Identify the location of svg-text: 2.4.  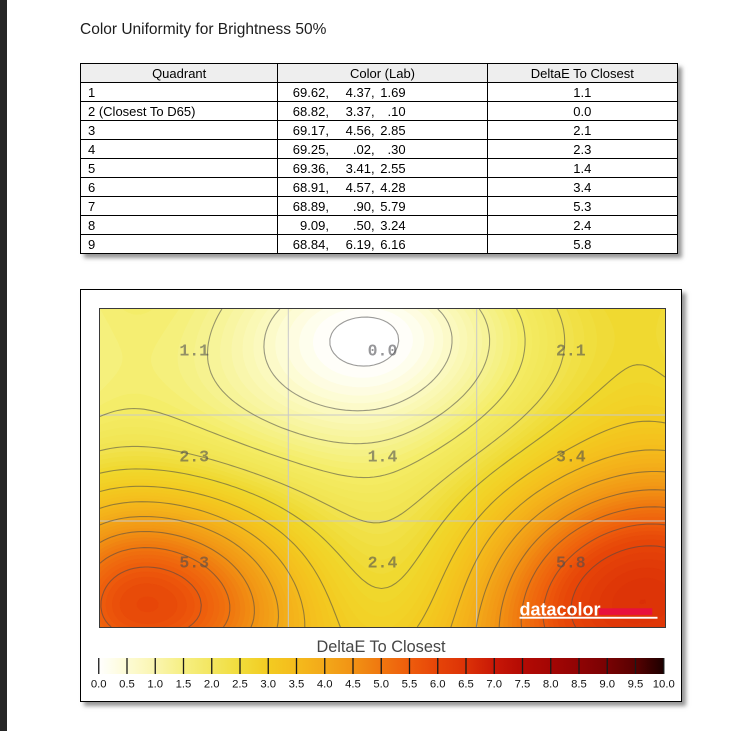
(382, 562).